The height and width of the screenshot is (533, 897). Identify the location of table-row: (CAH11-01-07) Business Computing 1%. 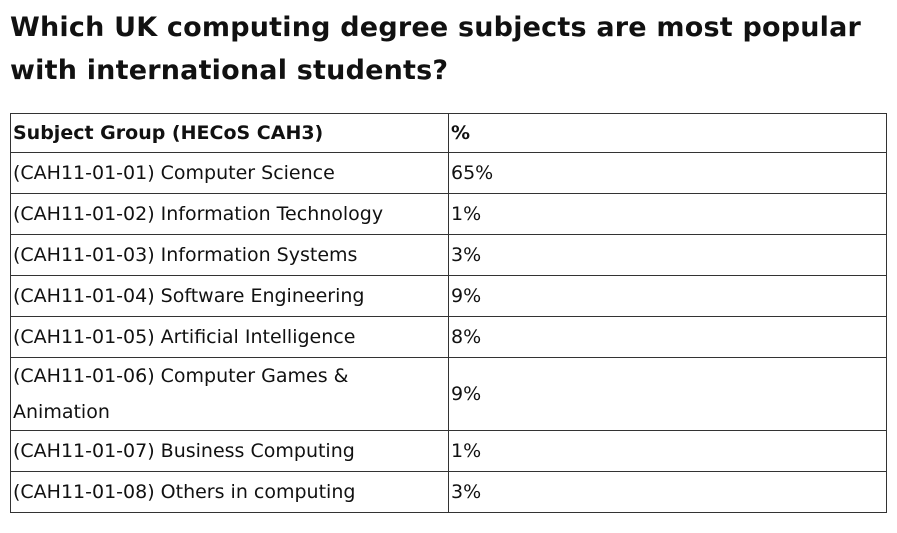
(448, 451).